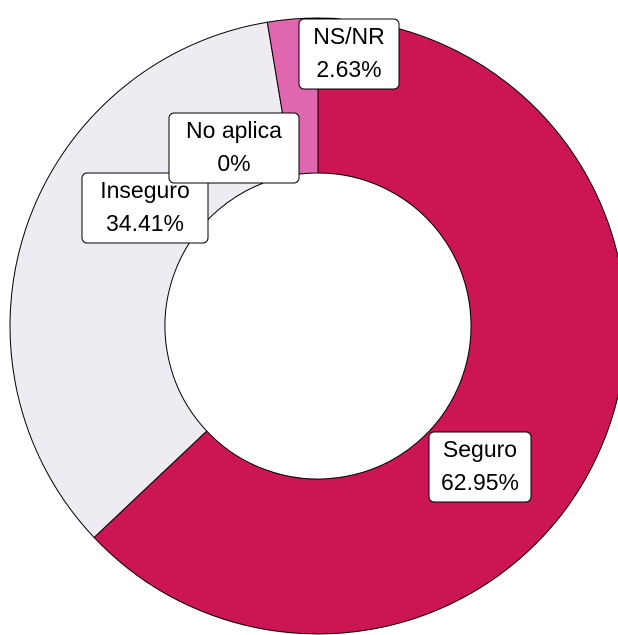 The image size is (618, 635). Describe the element at coordinates (145, 223) in the screenshot. I see `label-value: 34.41%` at that location.